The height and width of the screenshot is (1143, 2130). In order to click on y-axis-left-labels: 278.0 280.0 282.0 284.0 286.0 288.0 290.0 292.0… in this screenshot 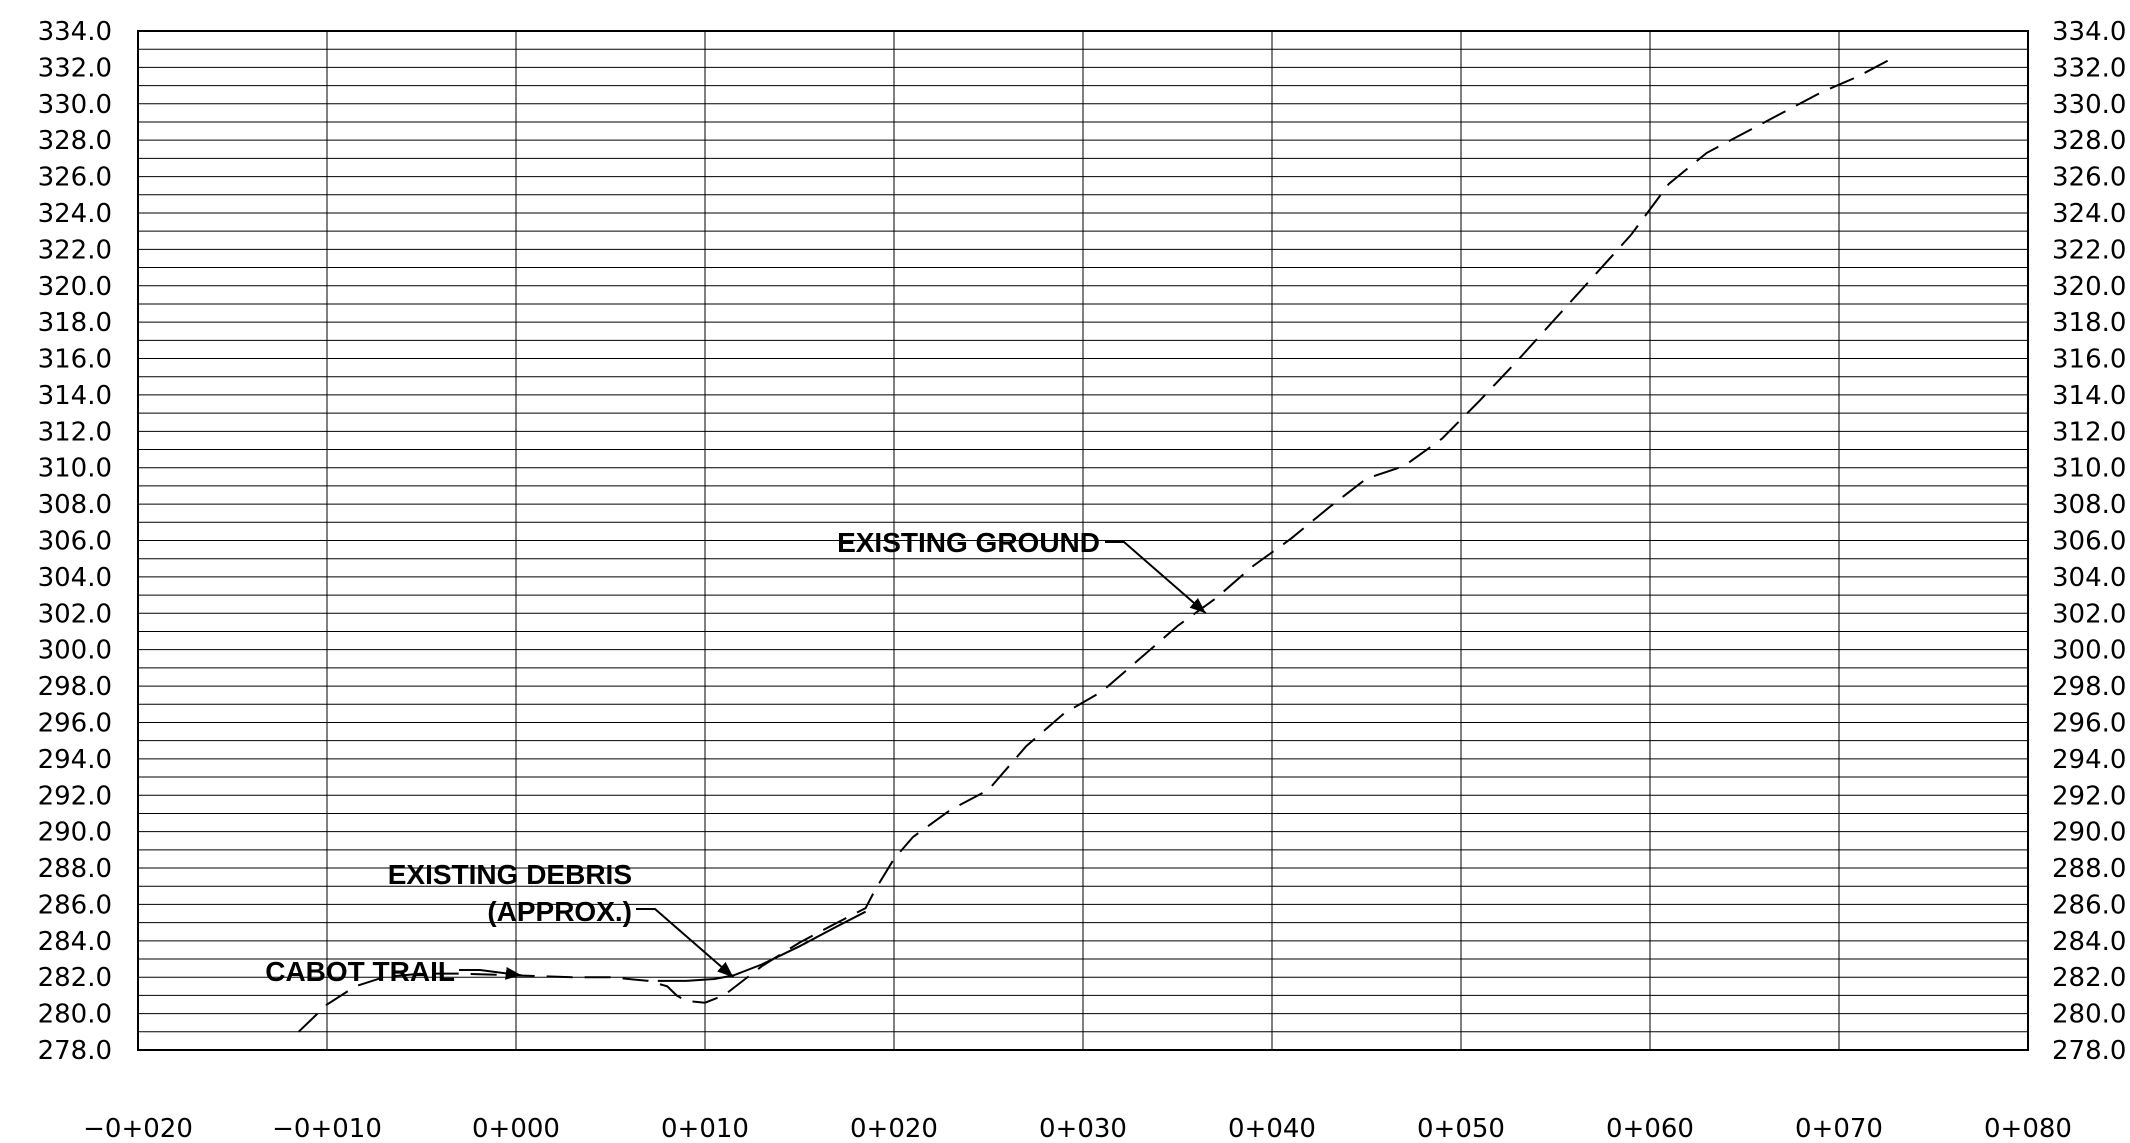, I will do `click(75, 541)`.